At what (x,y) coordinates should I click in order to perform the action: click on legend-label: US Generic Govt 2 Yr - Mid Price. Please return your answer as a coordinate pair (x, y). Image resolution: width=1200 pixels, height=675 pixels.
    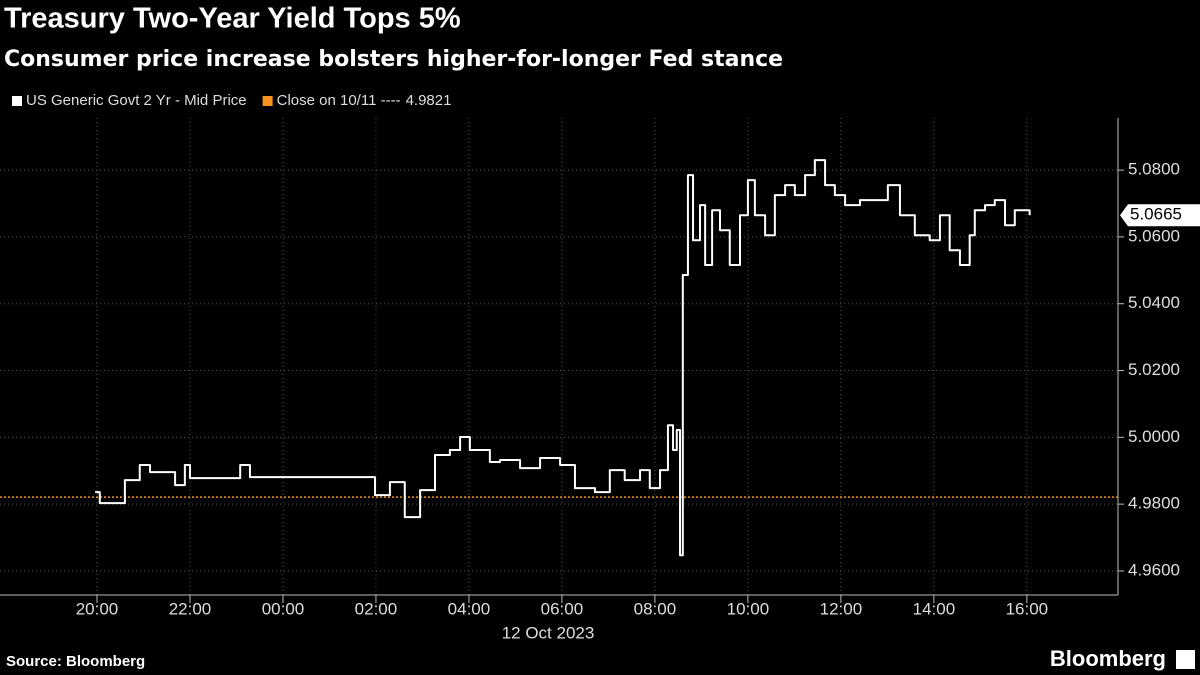
    Looking at the image, I should click on (136, 100).